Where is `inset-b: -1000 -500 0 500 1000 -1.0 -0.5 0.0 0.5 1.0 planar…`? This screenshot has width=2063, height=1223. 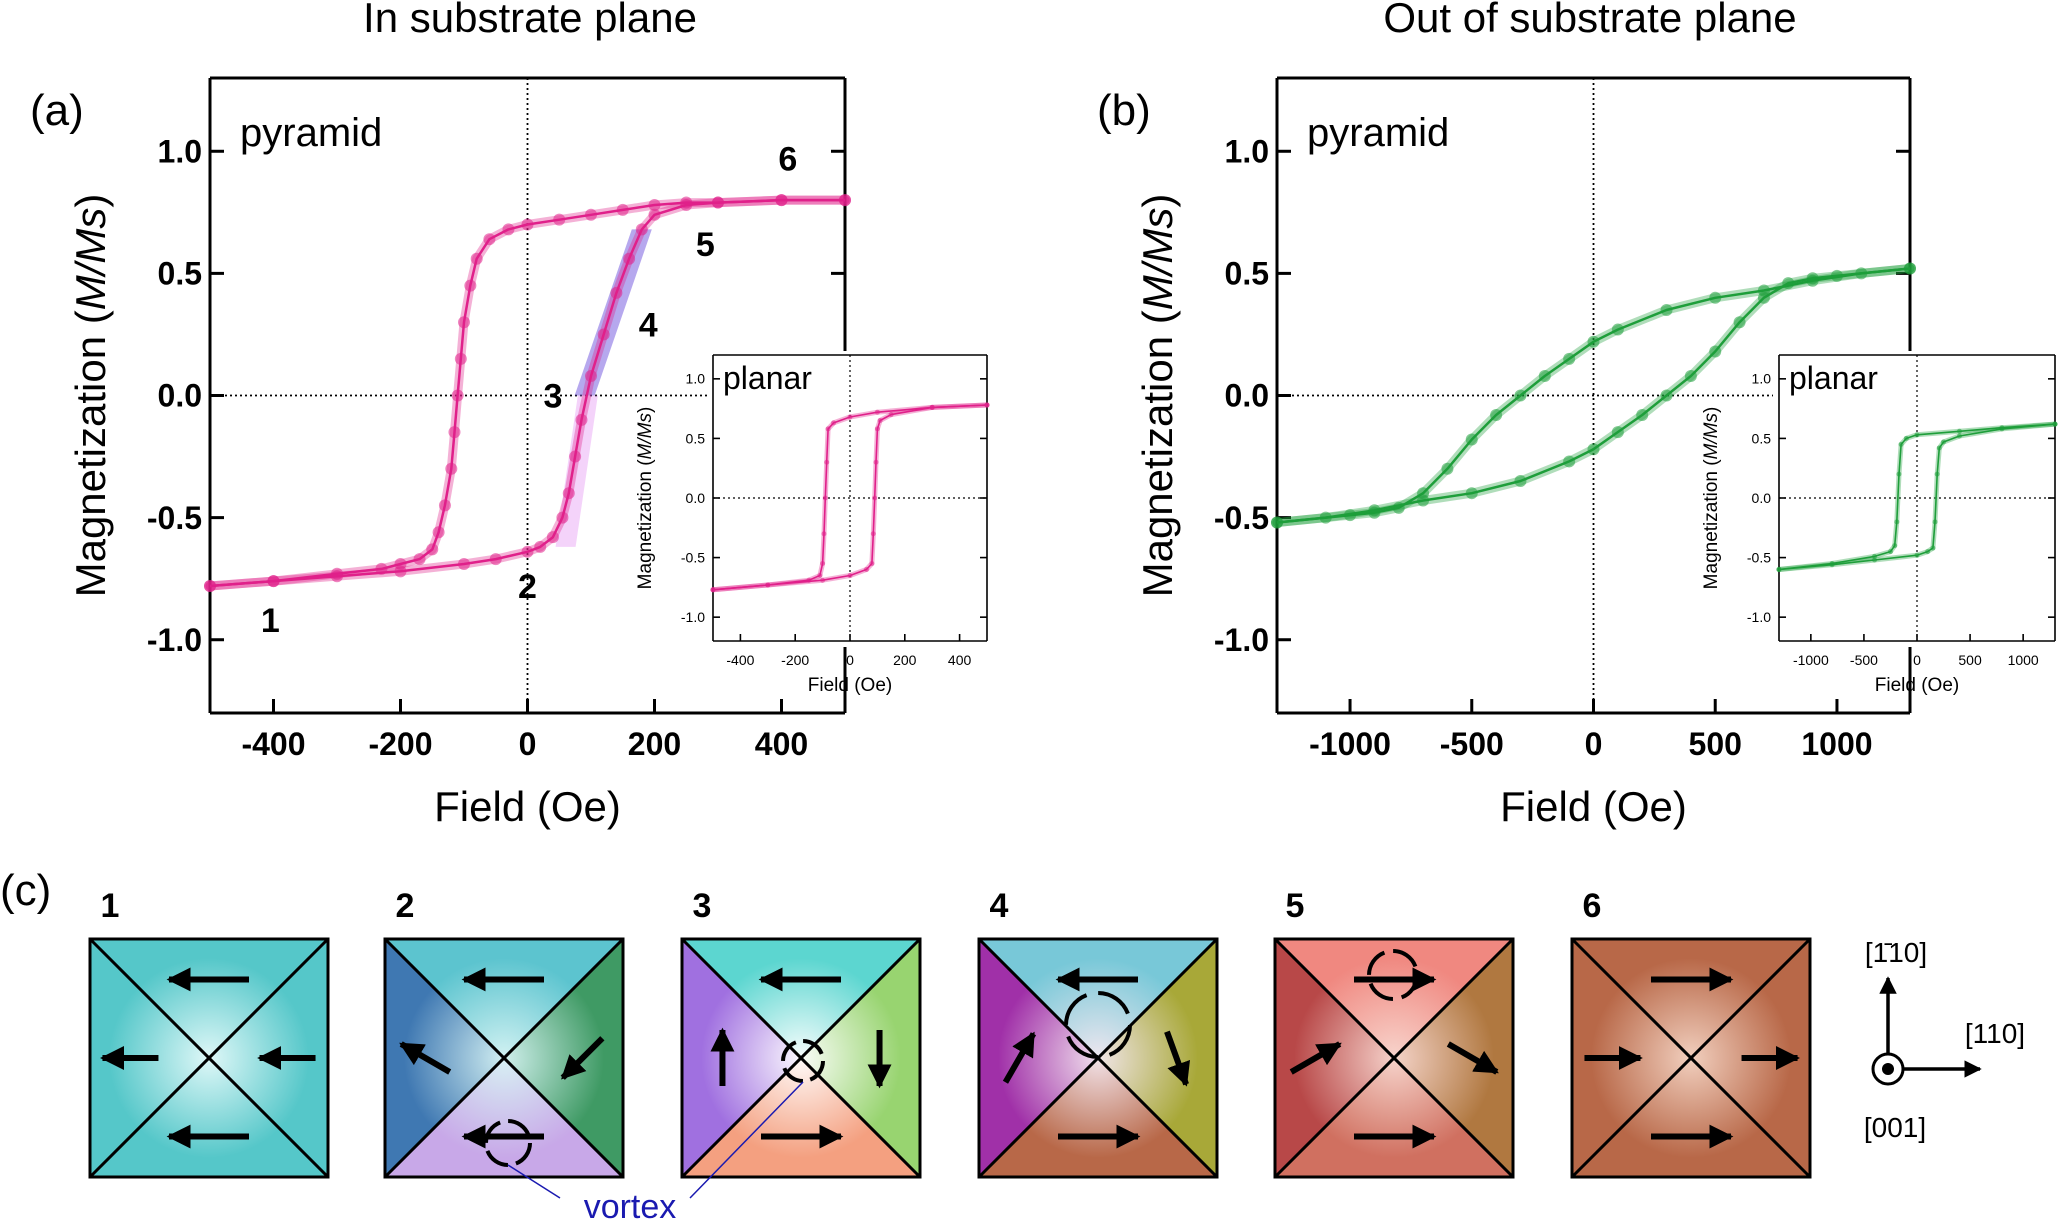 inset-b: -1000 -500 0 500 1000 -1.0 -0.5 0.0 0.5 1.0 planar… is located at coordinates (1882, 523).